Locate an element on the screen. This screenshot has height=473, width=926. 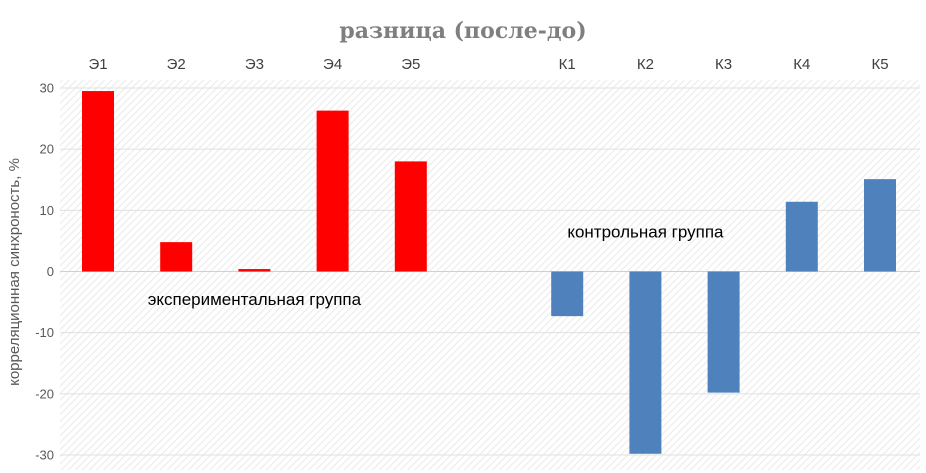
category-labels: Э1 Э2 Э3 Э4 Э5 К1 К2 К3 К4 К5 is located at coordinates (488, 64).